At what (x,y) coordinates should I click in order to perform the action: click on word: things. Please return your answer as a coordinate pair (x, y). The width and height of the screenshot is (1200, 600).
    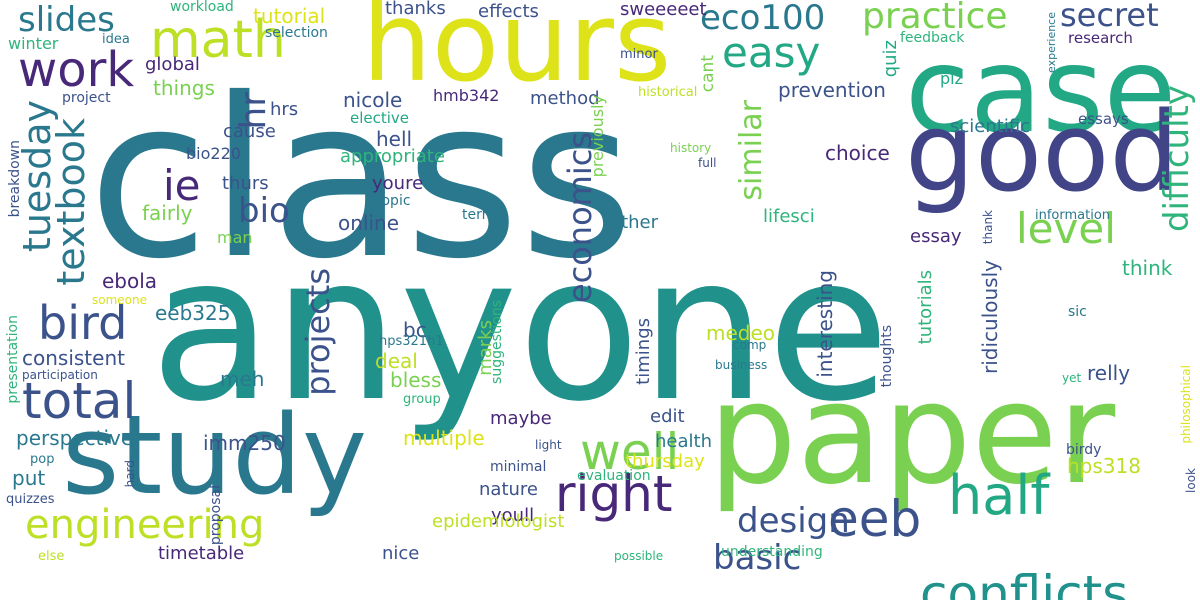
    Looking at the image, I should click on (184, 88).